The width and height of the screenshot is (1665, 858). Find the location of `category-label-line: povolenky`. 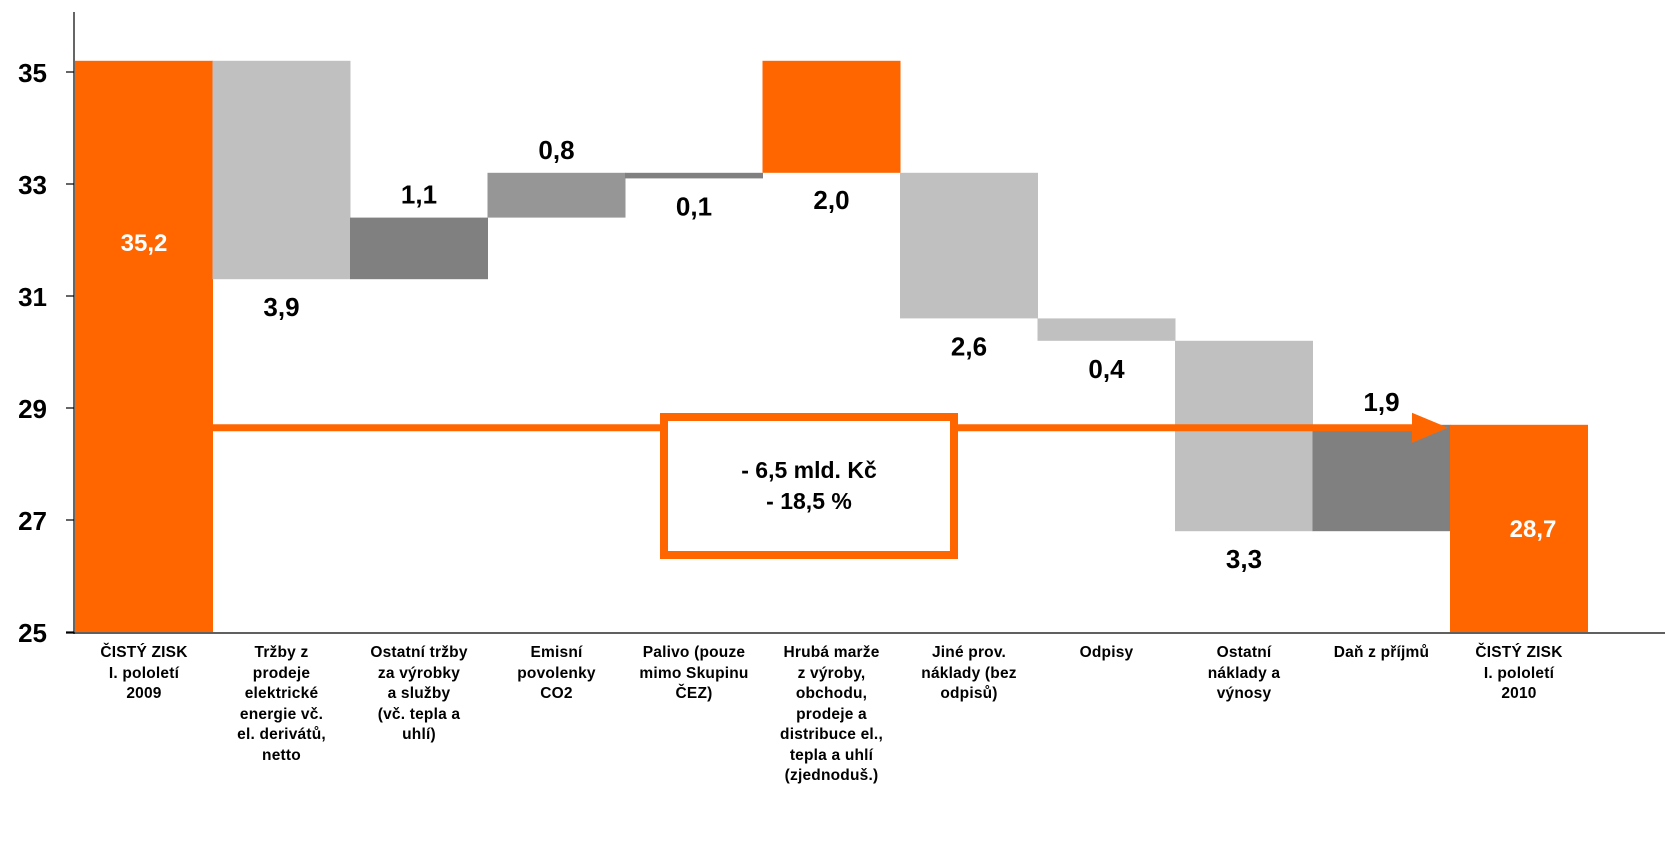

category-label-line: povolenky is located at coordinates (556, 673).